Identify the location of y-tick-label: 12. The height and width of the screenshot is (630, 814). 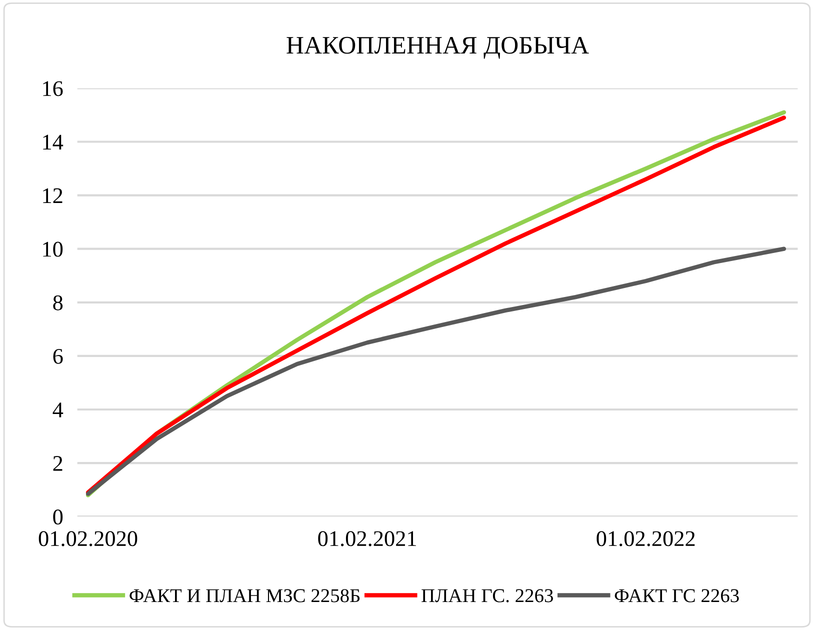
(52, 196).